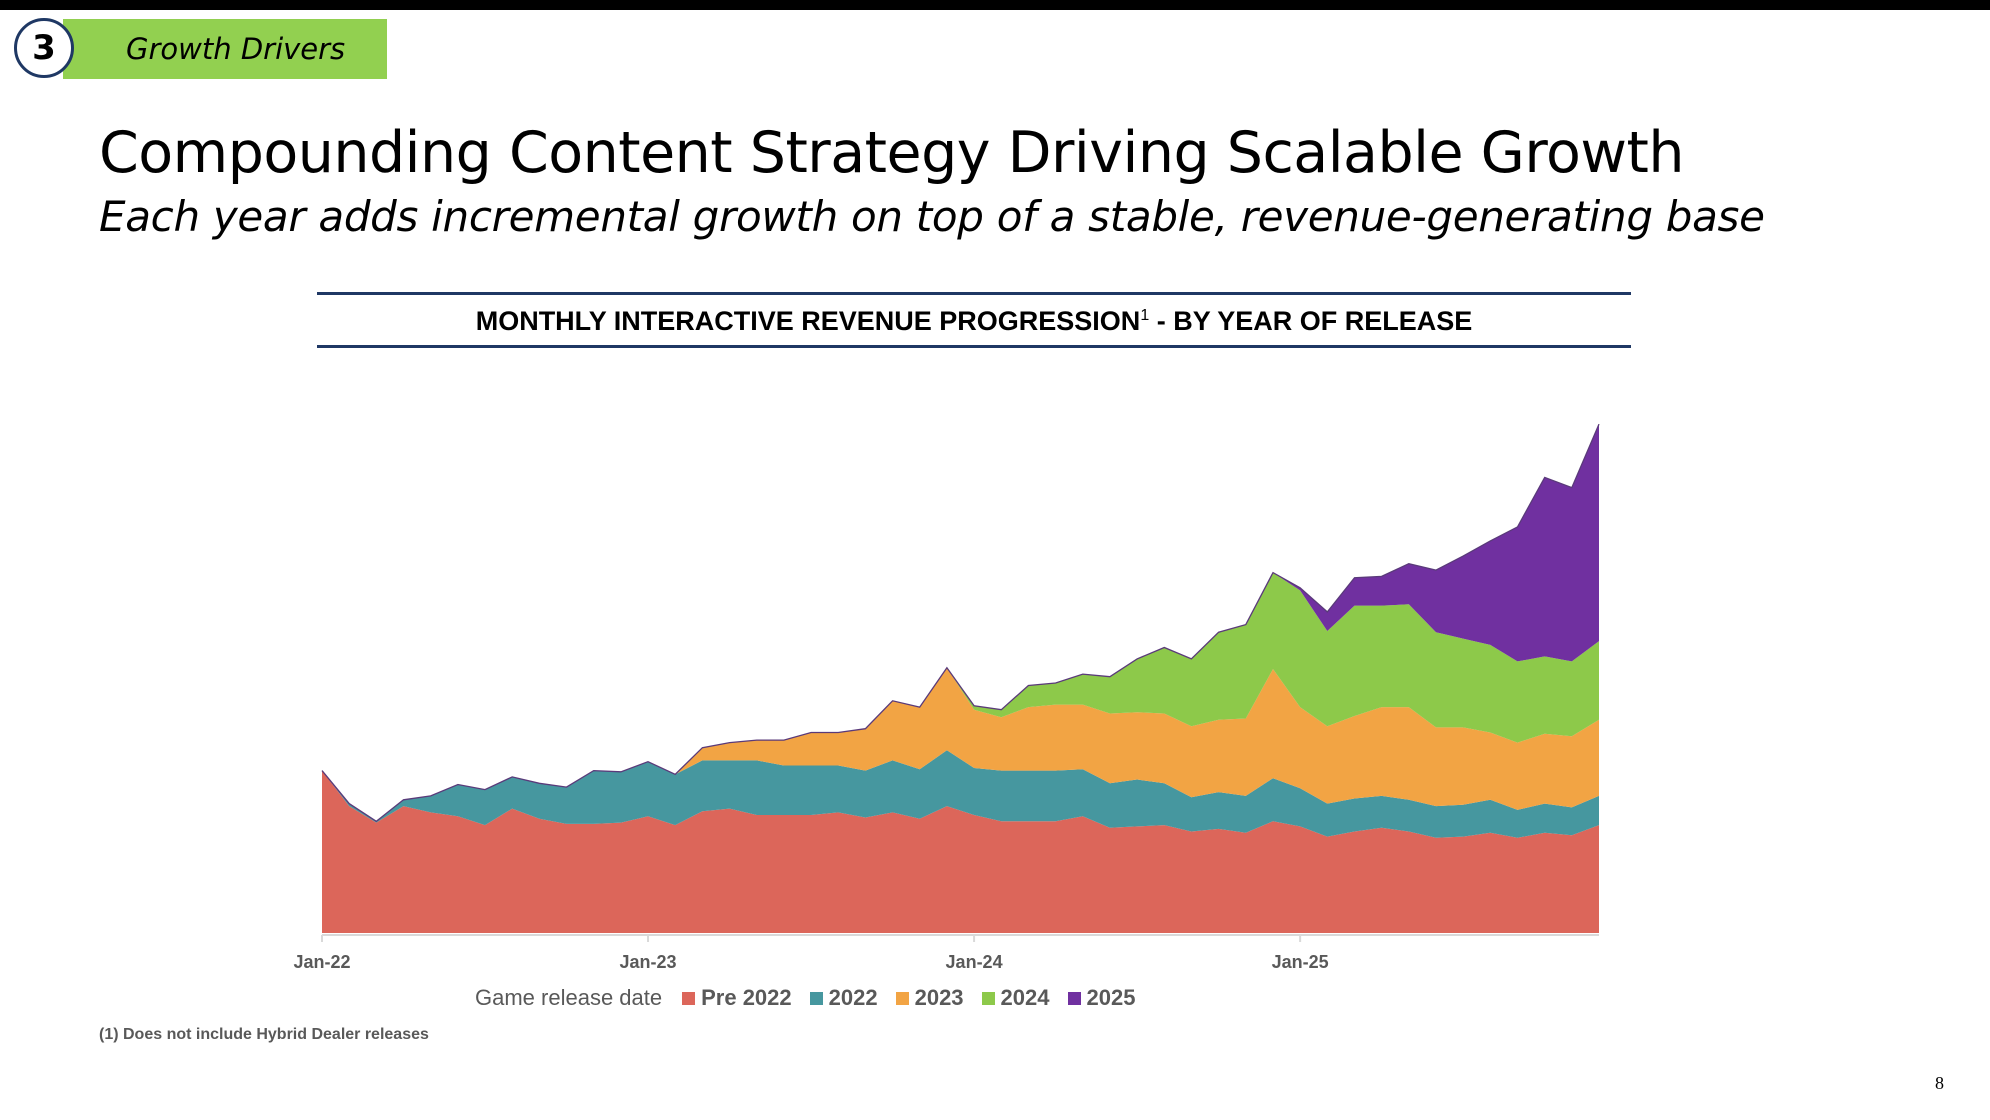 Image resolution: width=1990 pixels, height=1120 pixels. Describe the element at coordinates (1300, 962) in the screenshot. I see `x-tick-label: Jan-25` at that location.